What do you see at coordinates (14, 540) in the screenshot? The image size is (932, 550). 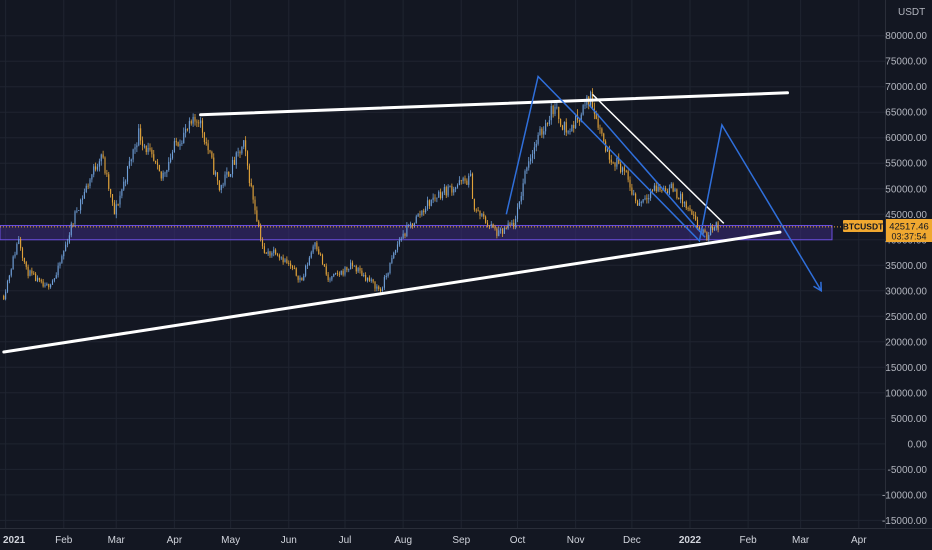 I see `x-tick-label: 2021` at bounding box center [14, 540].